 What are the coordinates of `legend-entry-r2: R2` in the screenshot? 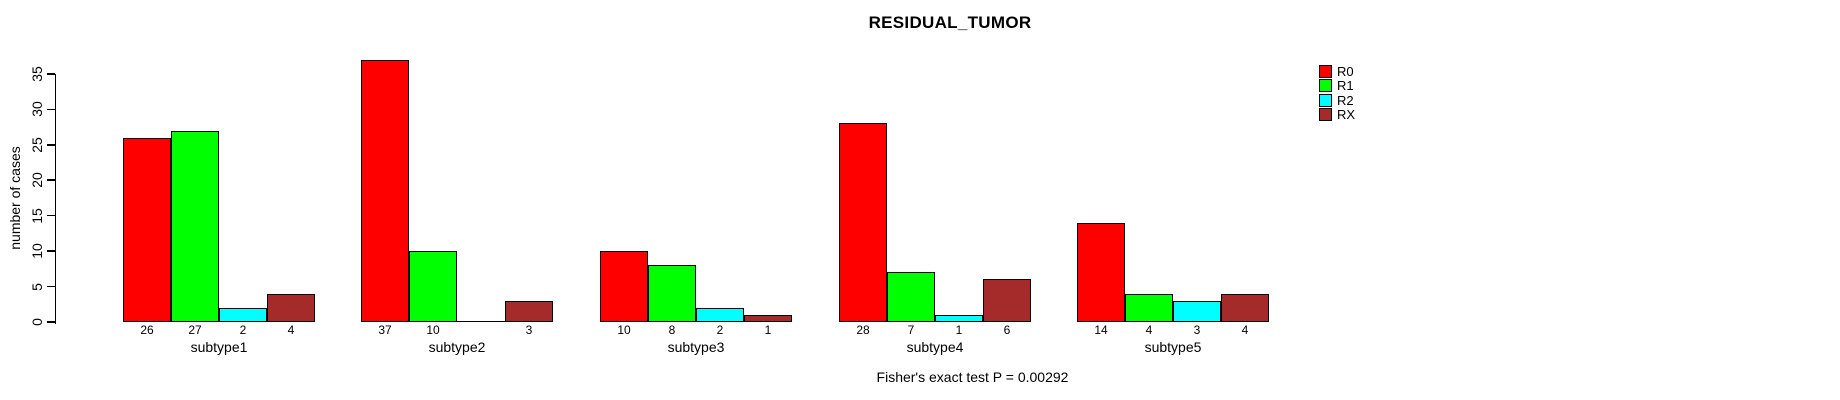 It's located at (1336, 100).